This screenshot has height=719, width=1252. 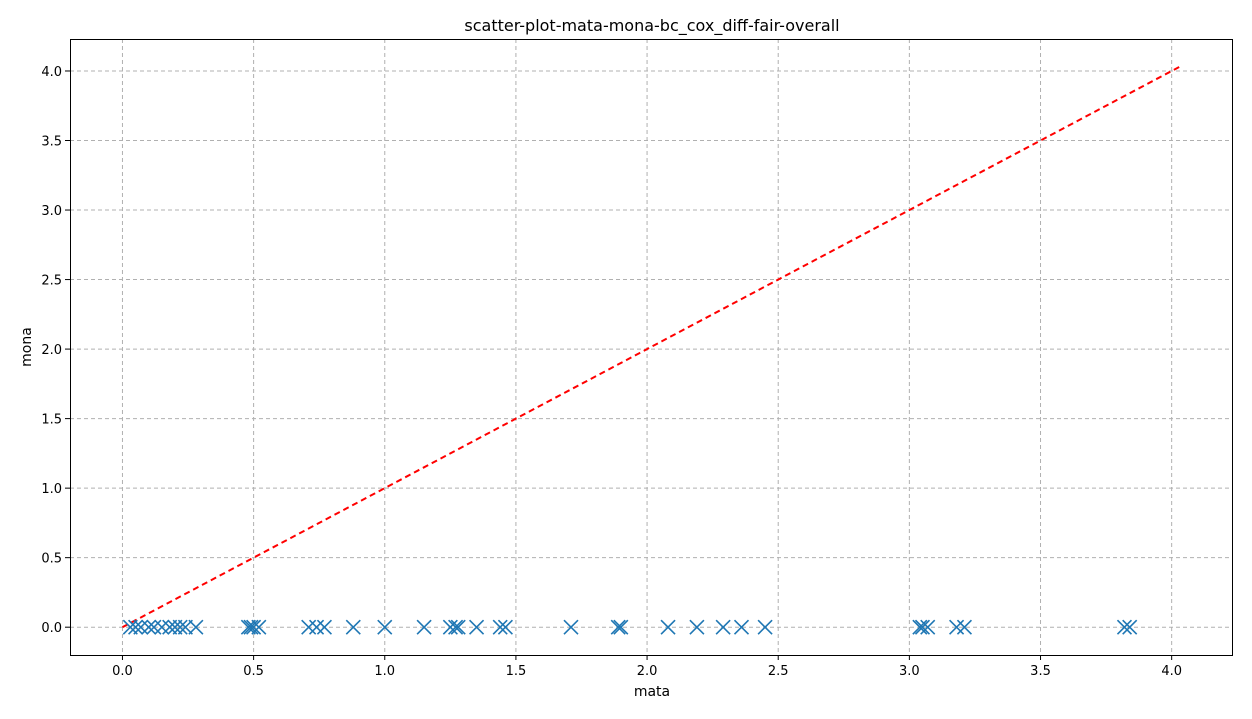 I want to click on x-tick-label: 3.0, so click(x=909, y=671).